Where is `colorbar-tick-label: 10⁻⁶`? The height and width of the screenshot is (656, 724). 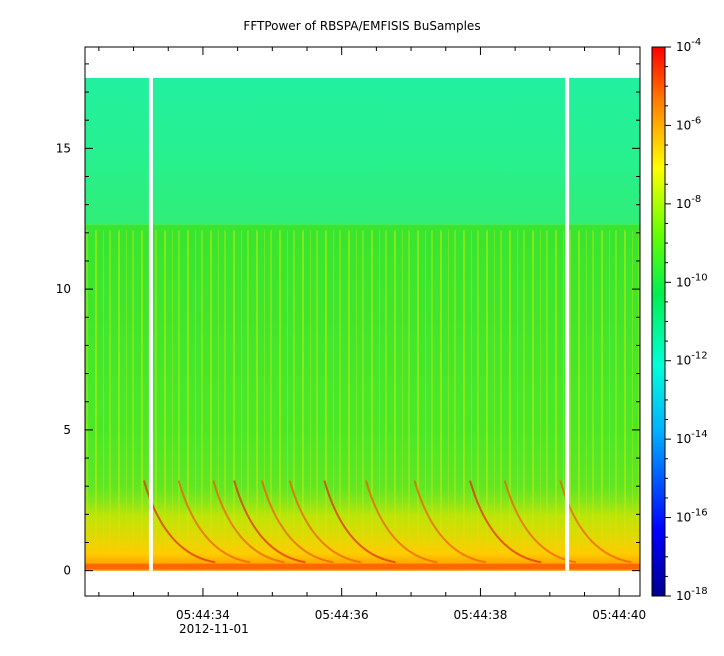
colorbar-tick-label: 10⁻⁶ is located at coordinates (688, 123).